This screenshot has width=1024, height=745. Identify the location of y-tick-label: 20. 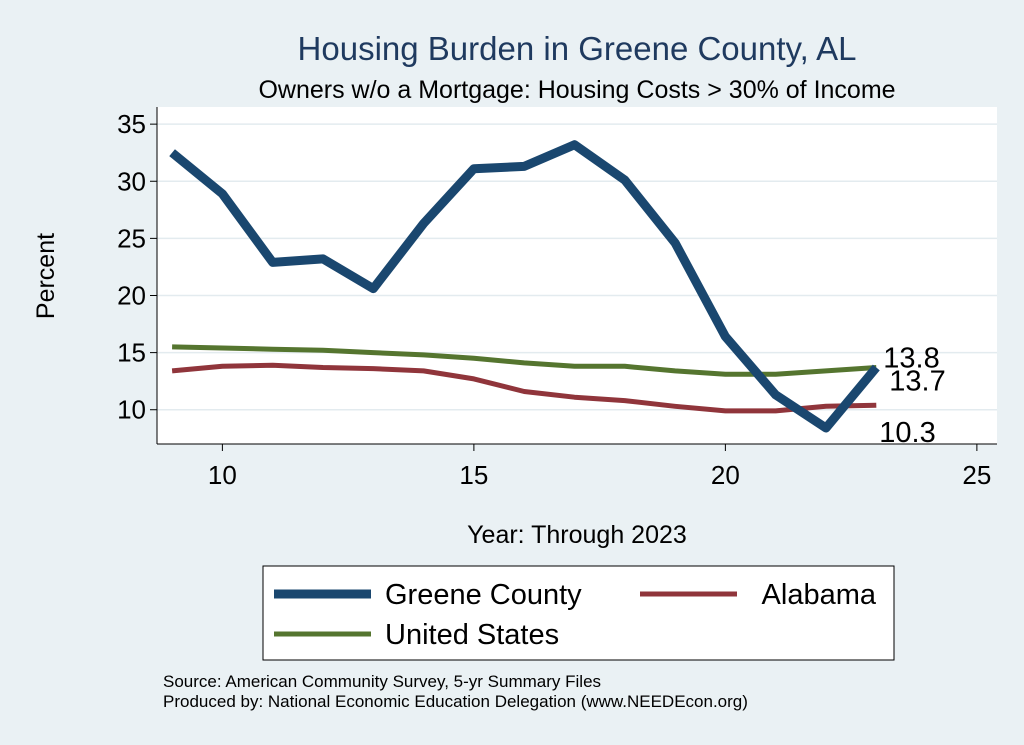
(131, 295).